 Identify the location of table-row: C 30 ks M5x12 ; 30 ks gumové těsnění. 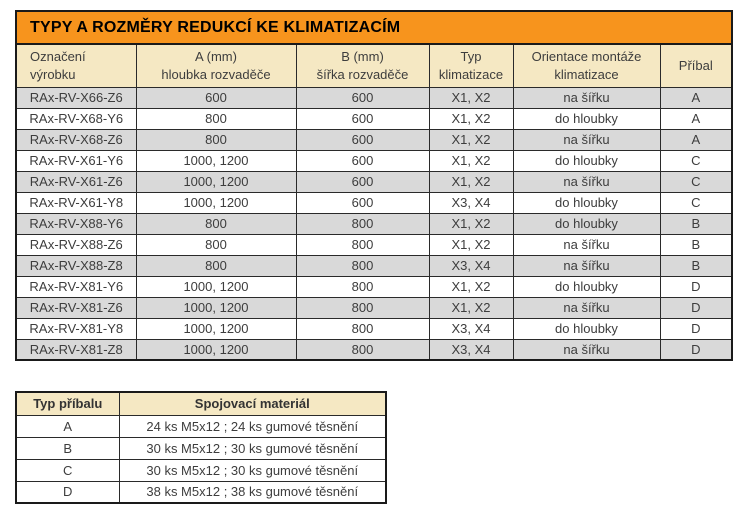
(201, 470).